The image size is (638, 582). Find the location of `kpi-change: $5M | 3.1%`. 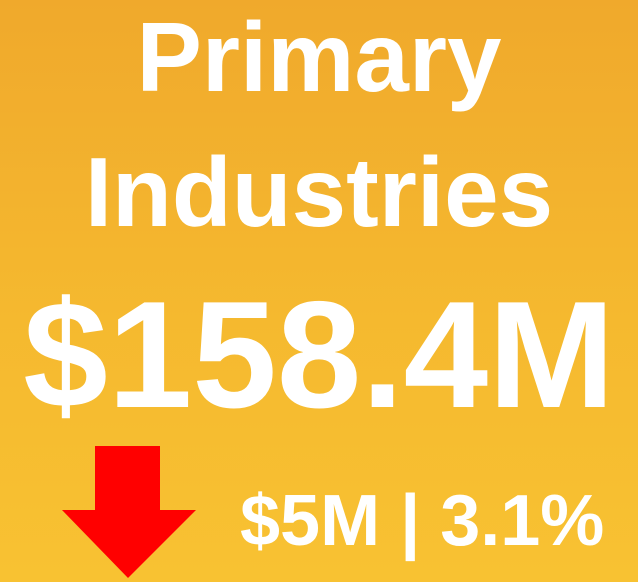

kpi-change: $5M | 3.1% is located at coordinates (422, 521).